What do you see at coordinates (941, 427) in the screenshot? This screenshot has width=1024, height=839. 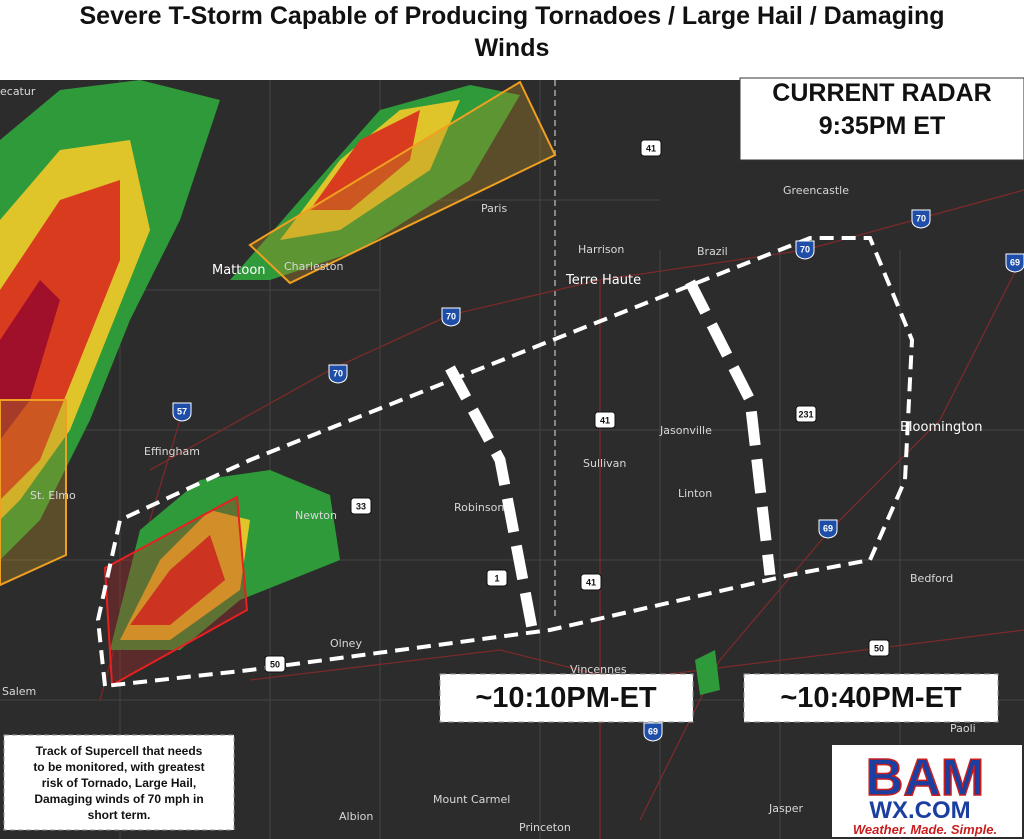 I see `place-label: Bloomington` at bounding box center [941, 427].